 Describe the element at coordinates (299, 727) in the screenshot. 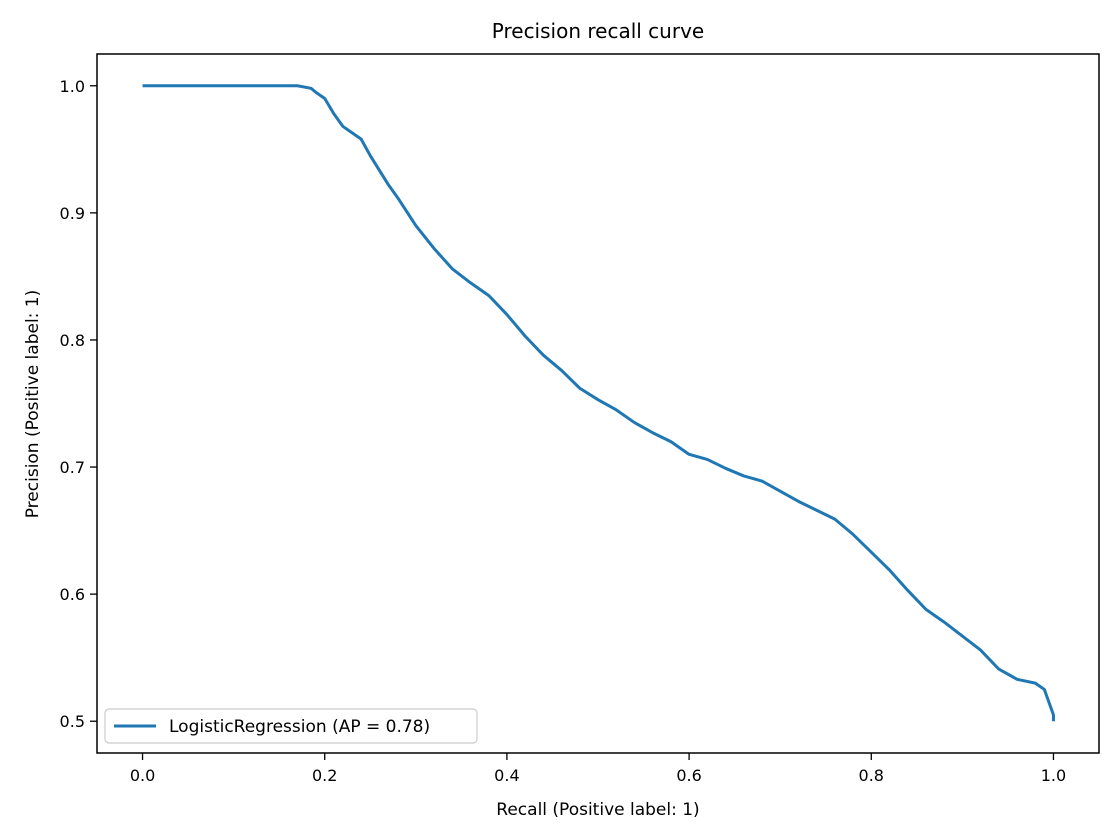

I see `legend-label: LogisticRegression (AP = 0.78)` at that location.